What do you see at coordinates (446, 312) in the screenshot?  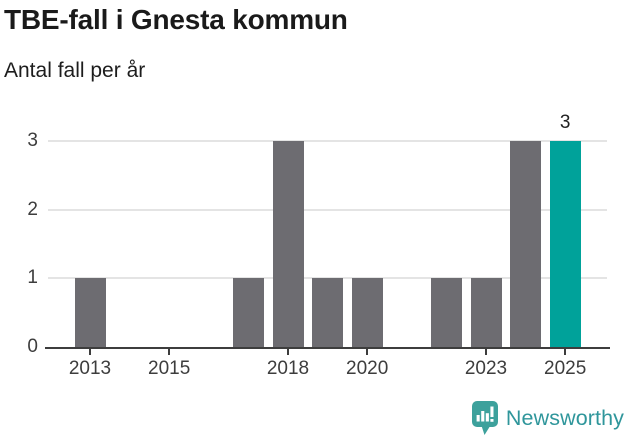 I see `bar-2022` at bounding box center [446, 312].